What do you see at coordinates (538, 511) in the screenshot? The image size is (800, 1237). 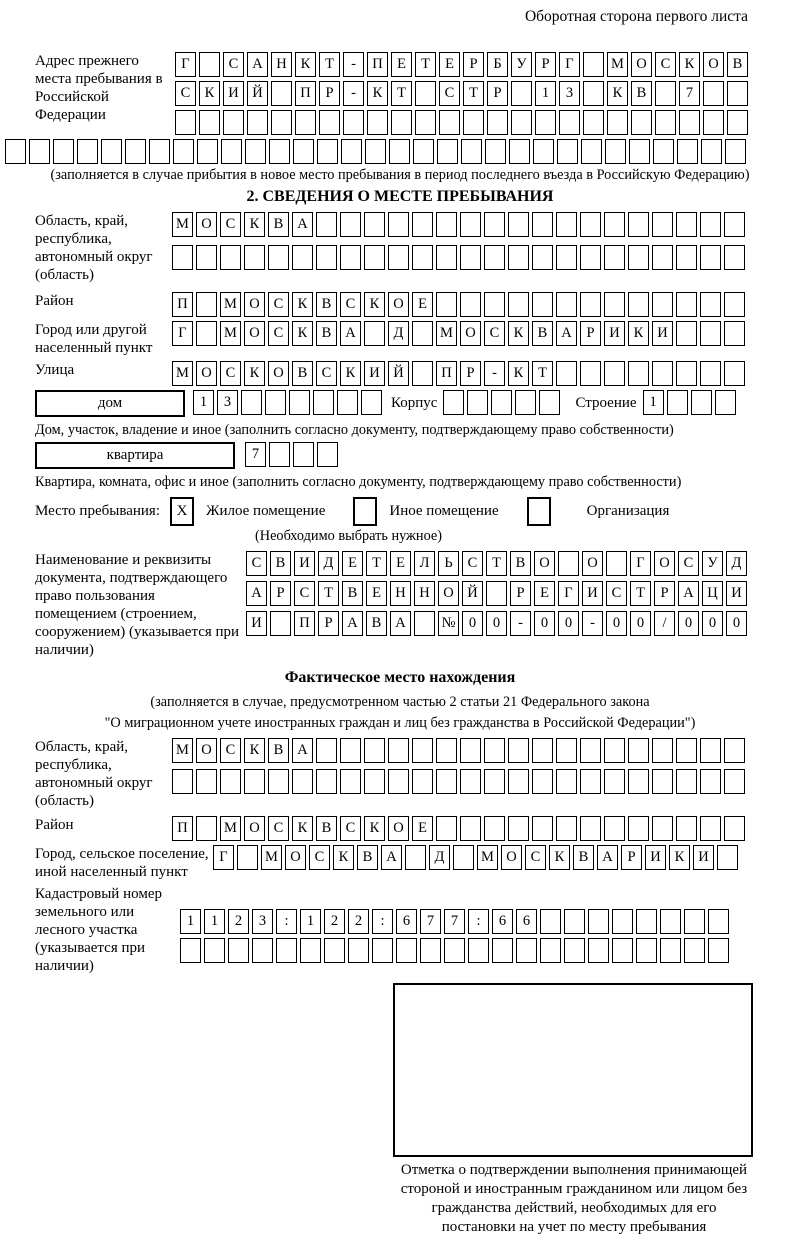 I see `stay-organization-checkbox` at bounding box center [538, 511].